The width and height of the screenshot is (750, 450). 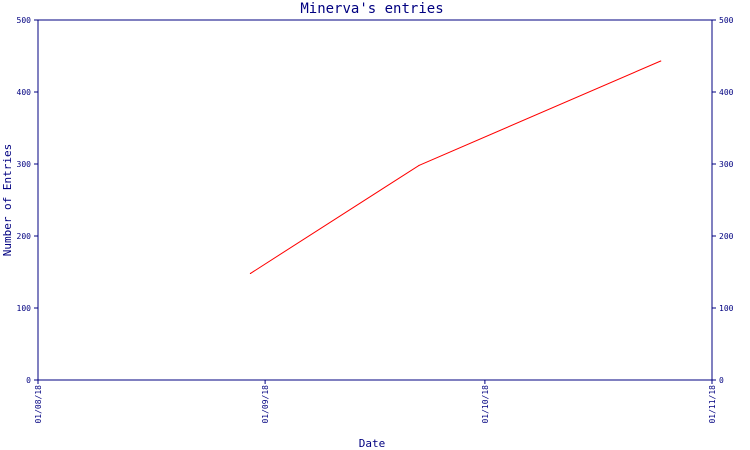 I want to click on y-tick-label-left: 300, so click(x=24, y=164).